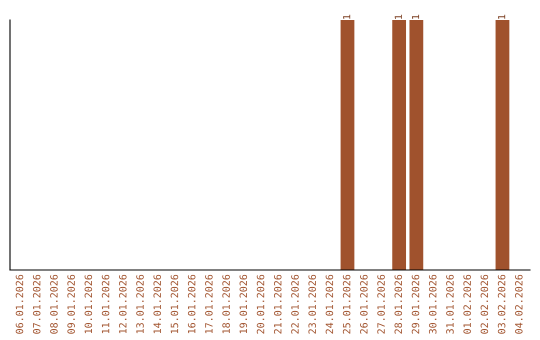 The image size is (540, 340). I want to click on x-tick-label: 02.02.2026, so click(484, 304).